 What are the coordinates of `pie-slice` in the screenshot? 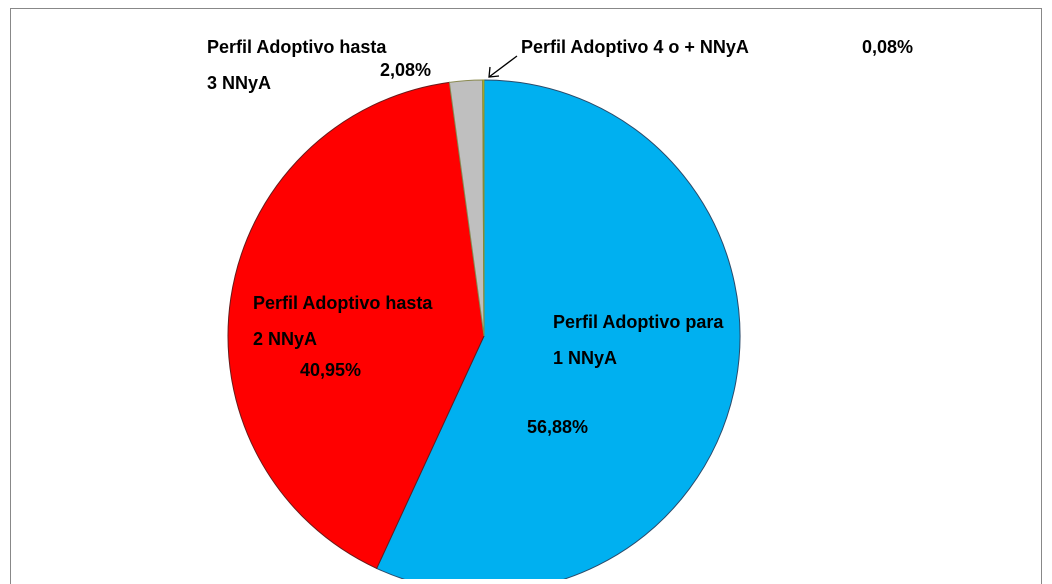 It's located at (483, 208).